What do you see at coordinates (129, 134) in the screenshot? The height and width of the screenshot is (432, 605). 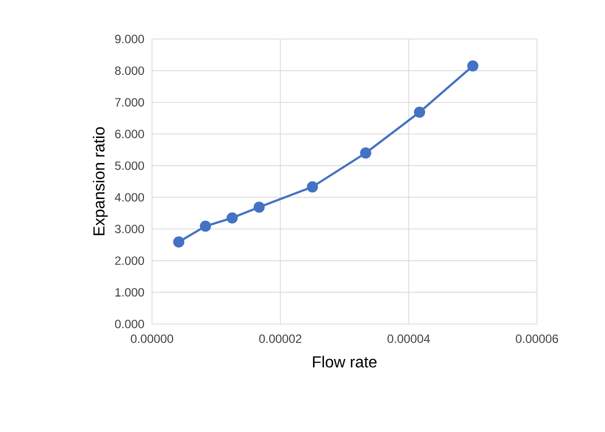 I see `y-tick-label: 6.000` at bounding box center [129, 134].